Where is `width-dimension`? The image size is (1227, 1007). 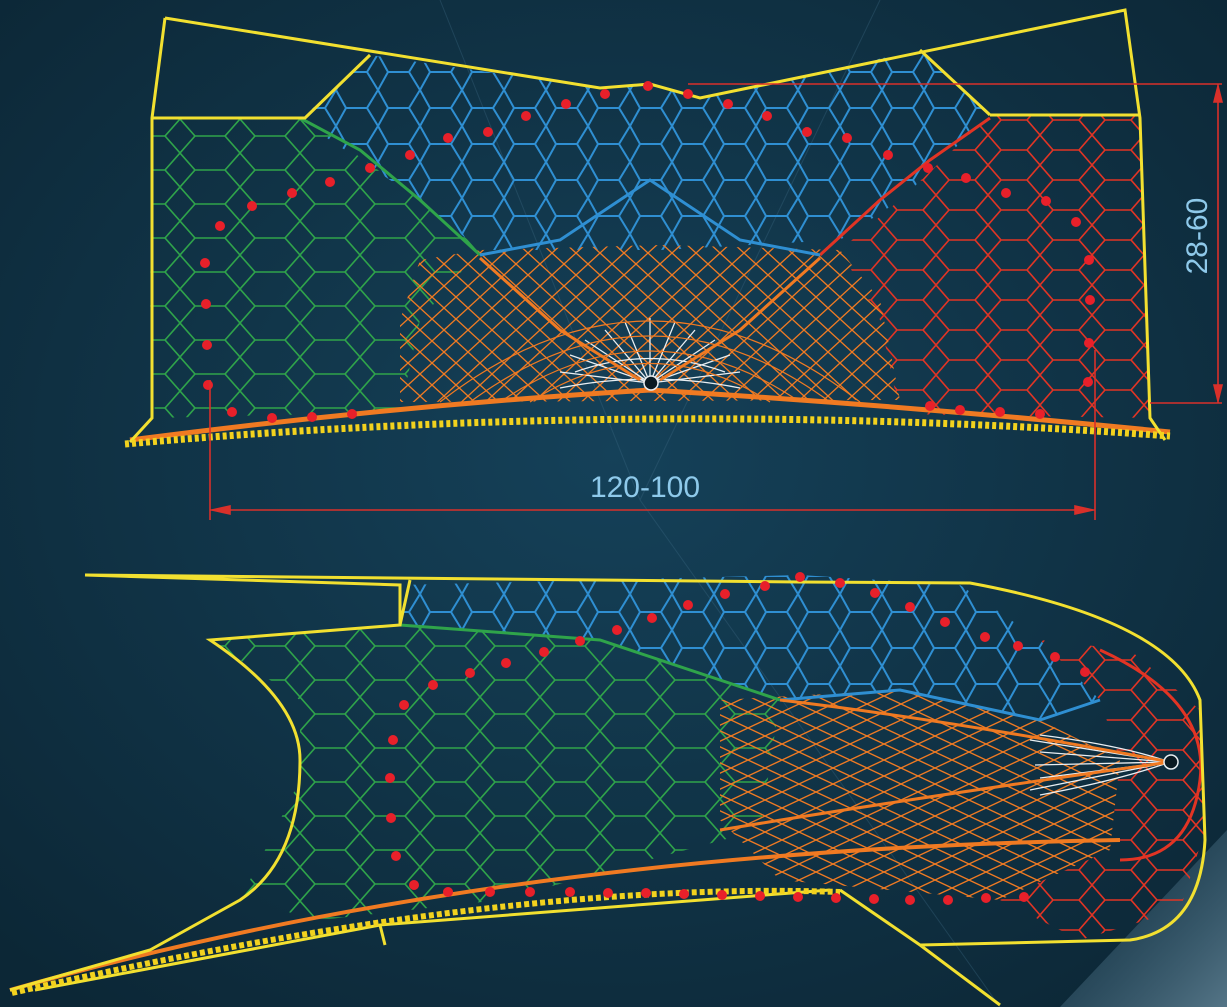 width-dimension is located at coordinates (652, 435).